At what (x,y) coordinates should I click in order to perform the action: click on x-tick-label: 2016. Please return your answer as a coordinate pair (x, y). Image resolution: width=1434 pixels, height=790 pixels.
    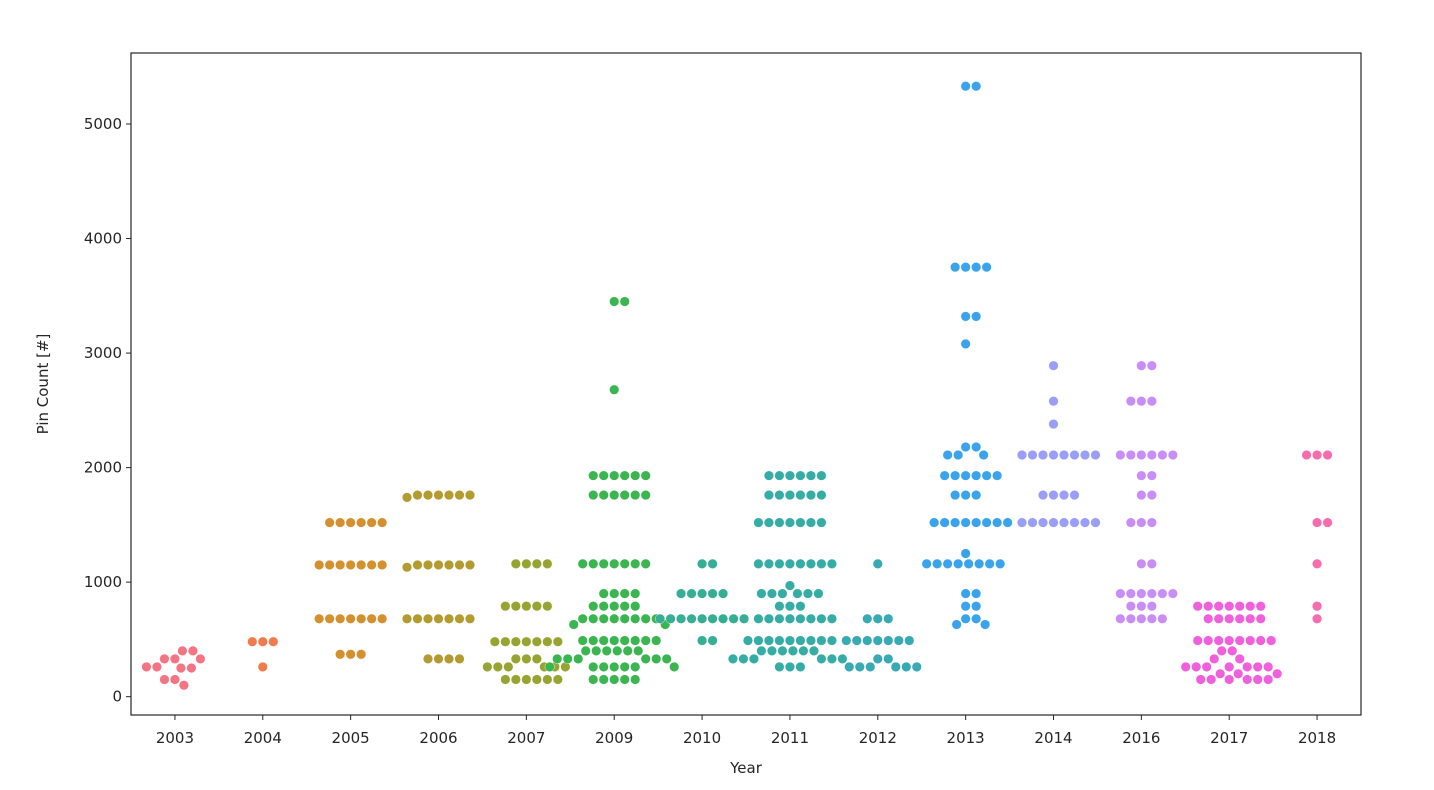
    Looking at the image, I should click on (1141, 738).